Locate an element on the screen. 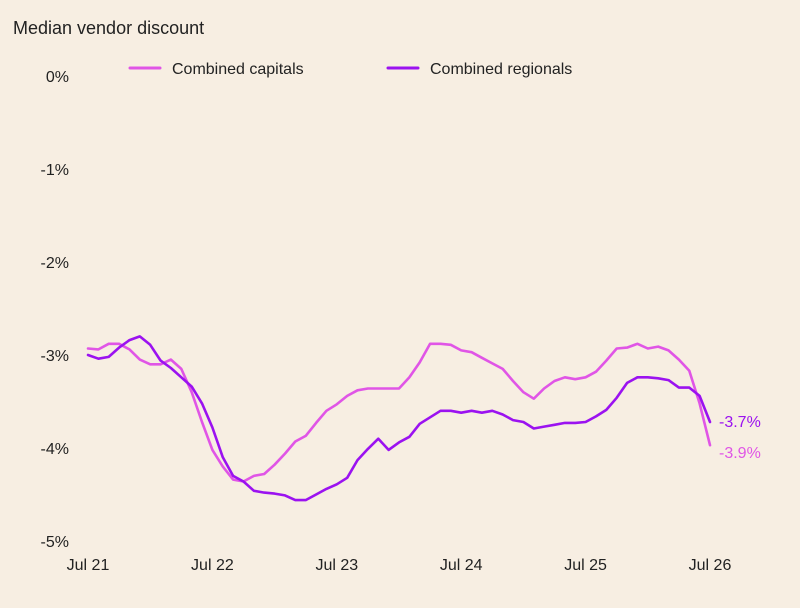  y-tick-label: -3% is located at coordinates (55, 356).